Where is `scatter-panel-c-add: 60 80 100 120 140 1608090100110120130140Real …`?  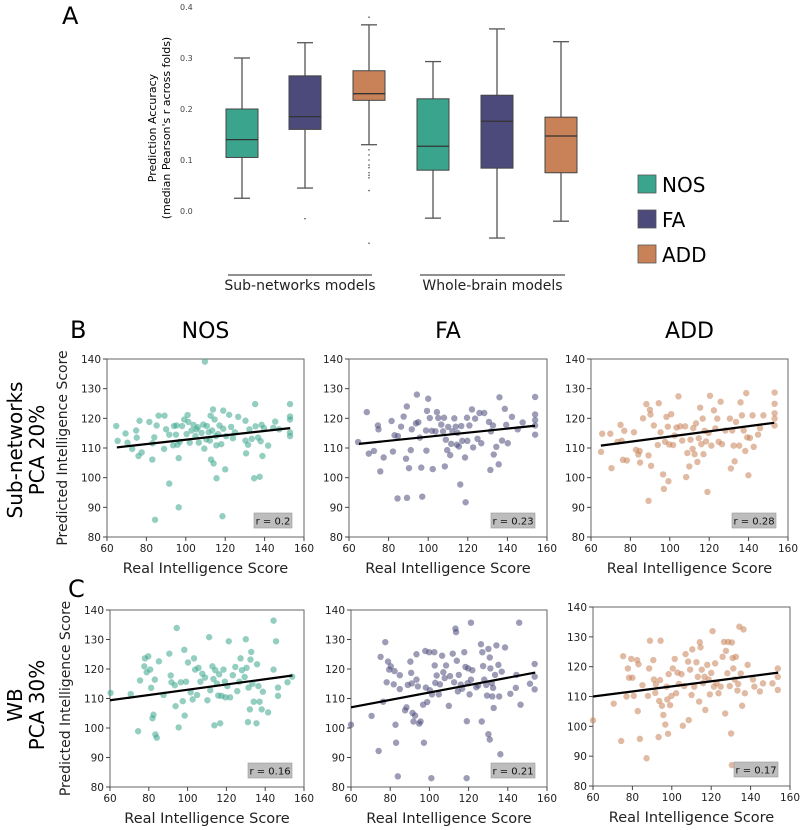 scatter-panel-c-add: 60 80 100 120 140 1608090100110120130140Real … is located at coordinates (683, 714).